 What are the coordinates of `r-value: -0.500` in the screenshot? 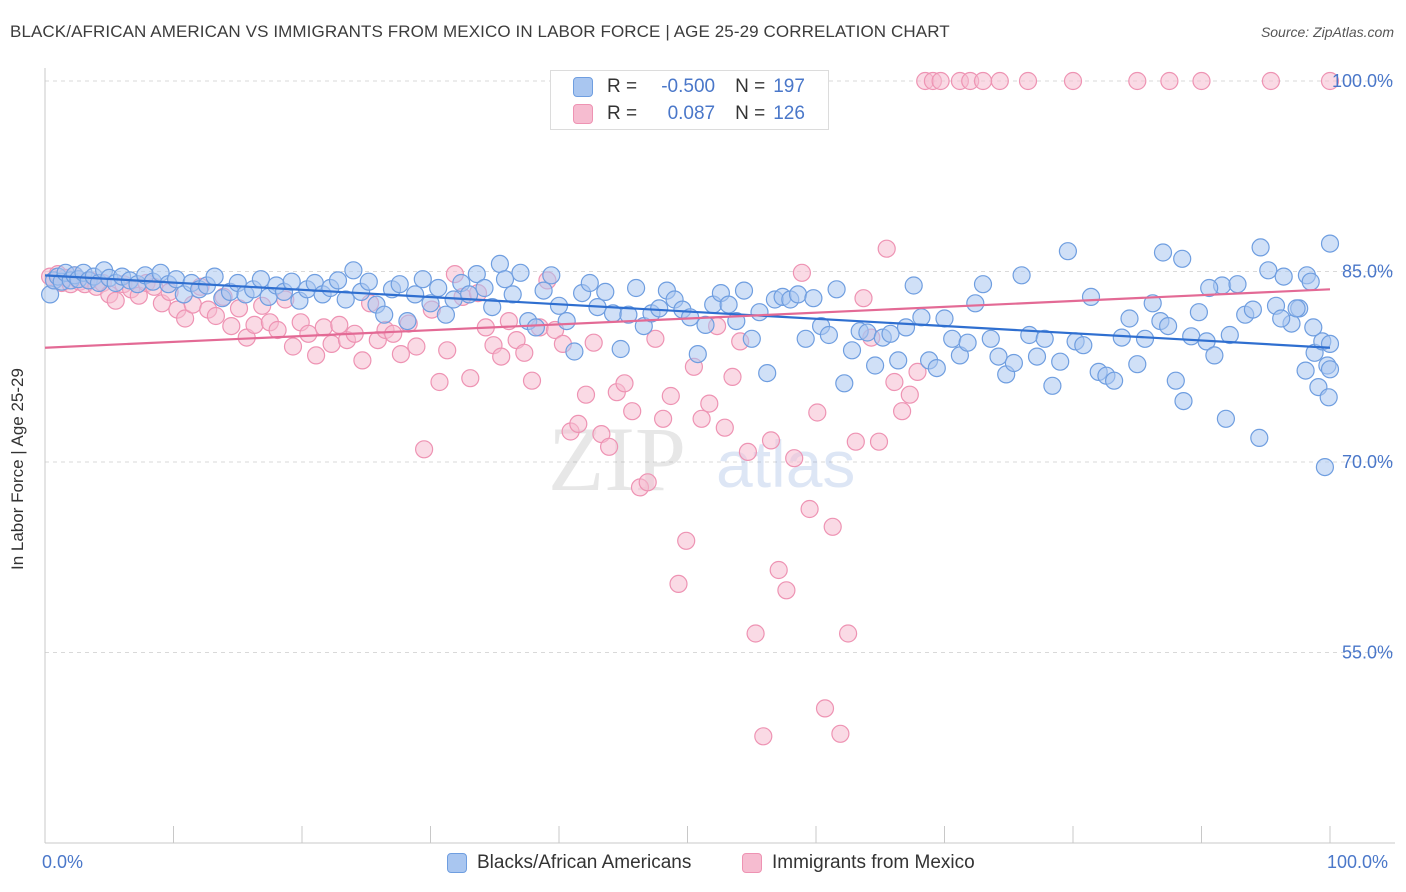 It's located at (688, 86).